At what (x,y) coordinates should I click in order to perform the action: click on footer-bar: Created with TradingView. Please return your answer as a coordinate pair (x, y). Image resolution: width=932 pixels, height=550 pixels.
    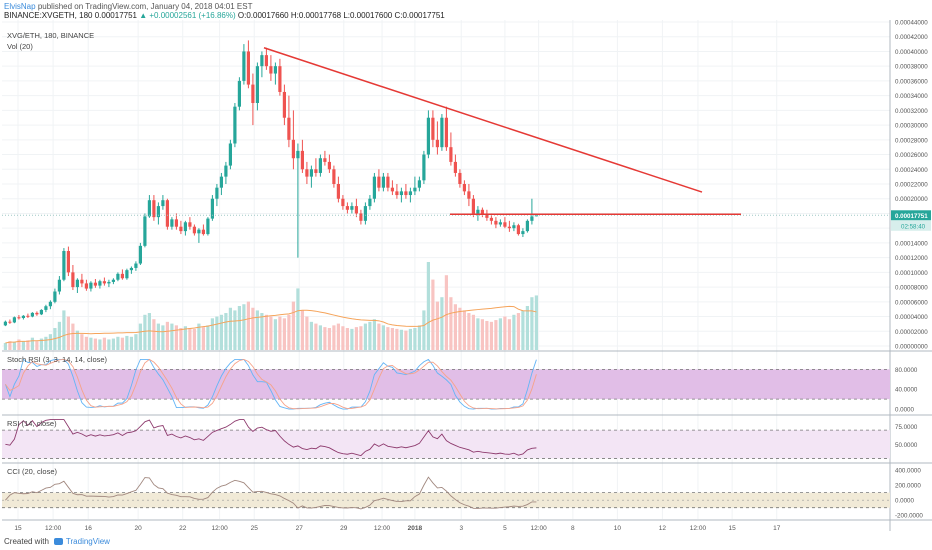
    Looking at the image, I should click on (466, 542).